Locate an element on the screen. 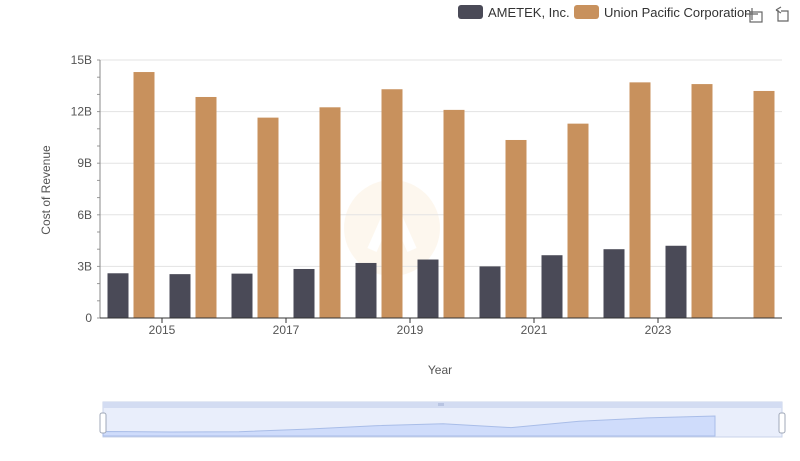 The image size is (800, 461). legend-swatch-union-pacific is located at coordinates (586, 12).